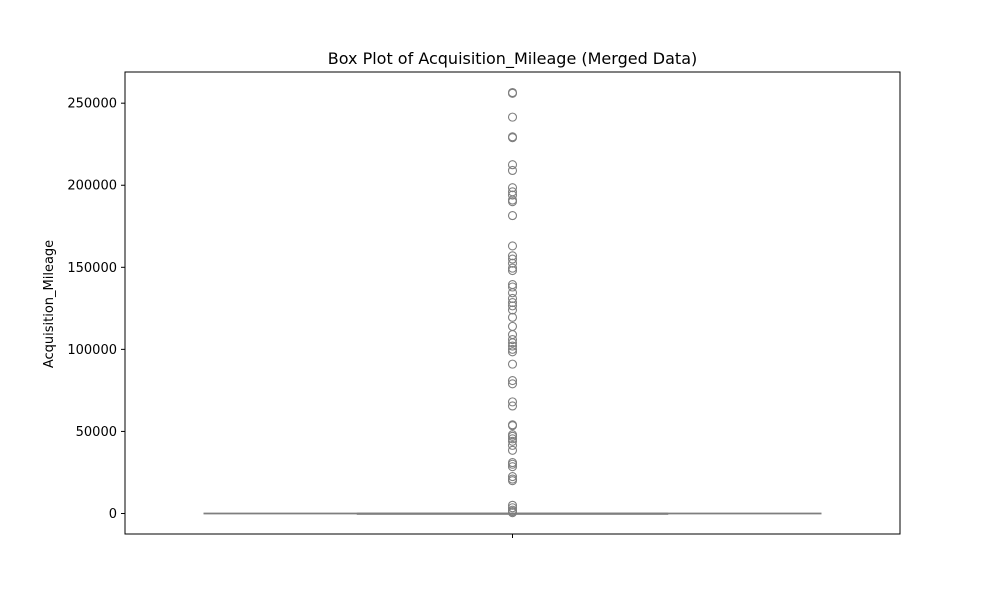 This screenshot has width=1000, height=600. I want to click on y-tick-label: 50000, so click(96, 432).